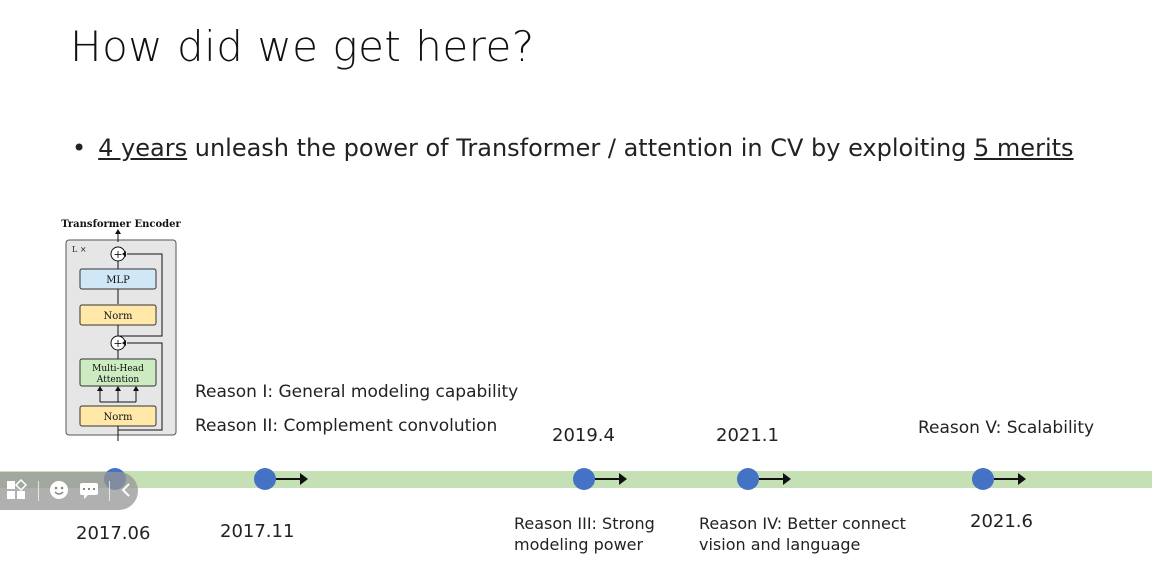 This screenshot has width=1152, height=582. Describe the element at coordinates (257, 531) in the screenshot. I see `date-2017-11: 2017.11` at that location.